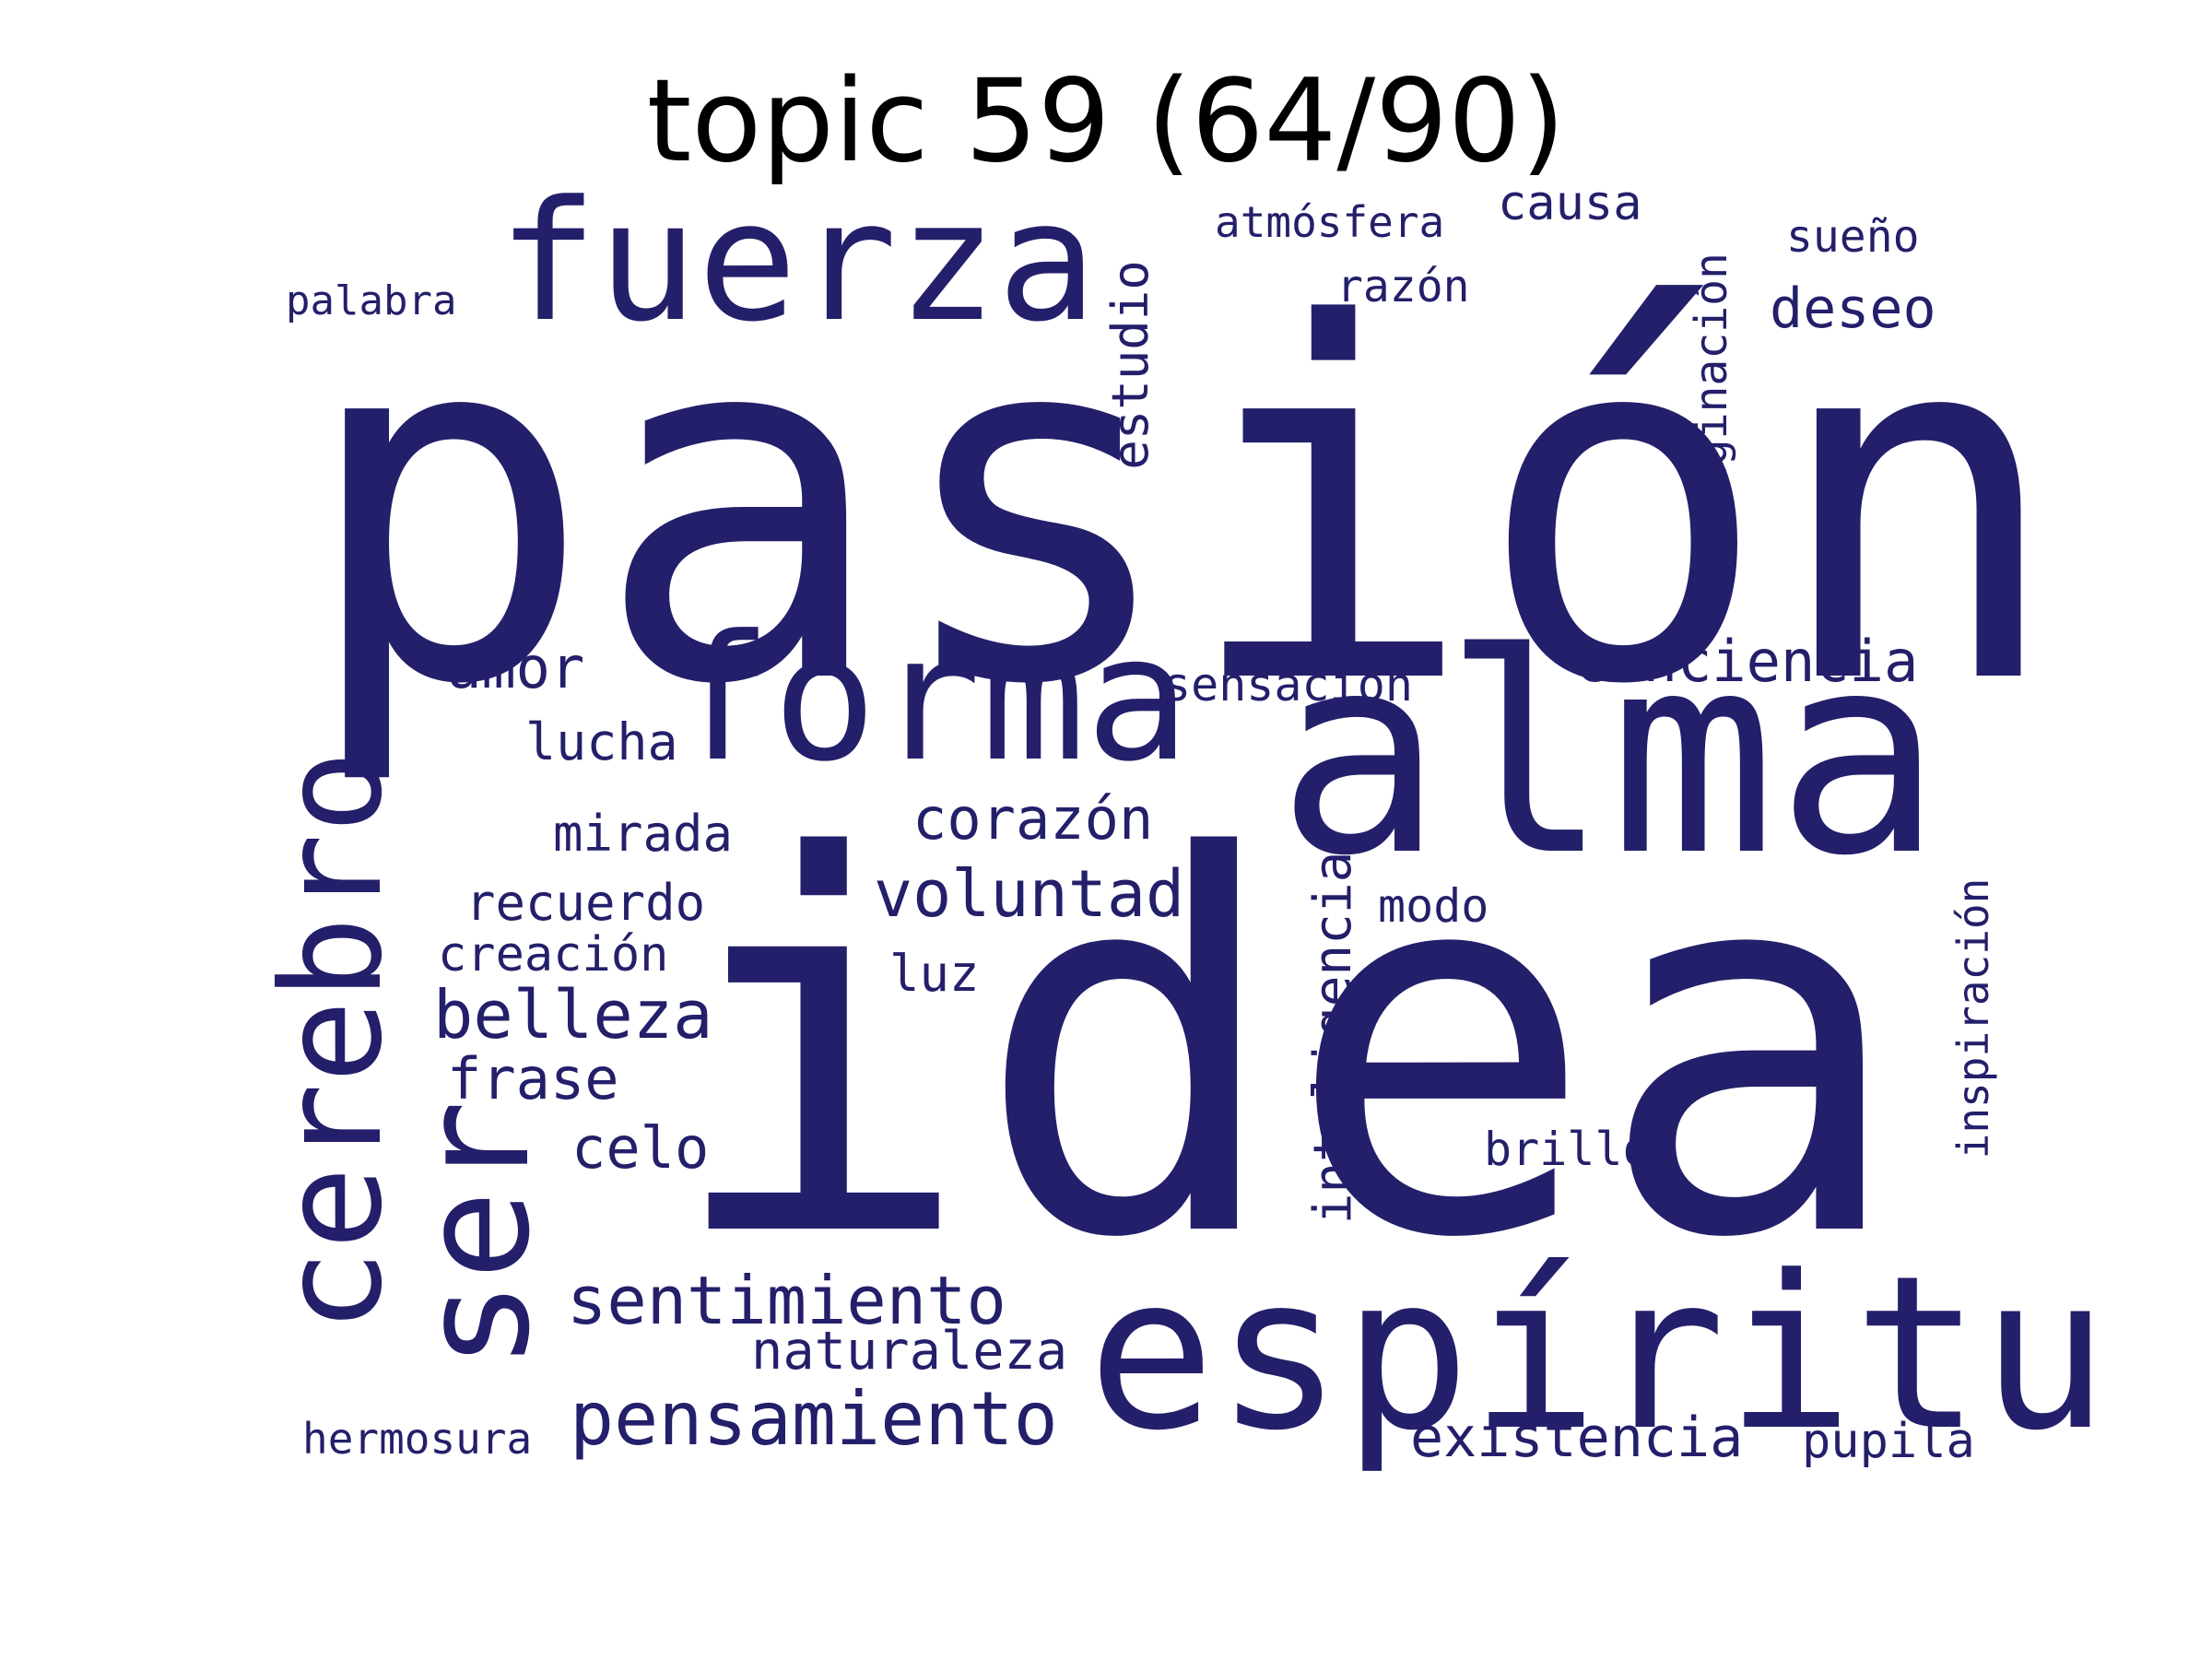  I want to click on word-imaginacion: imaginación, so click(1711, 399).